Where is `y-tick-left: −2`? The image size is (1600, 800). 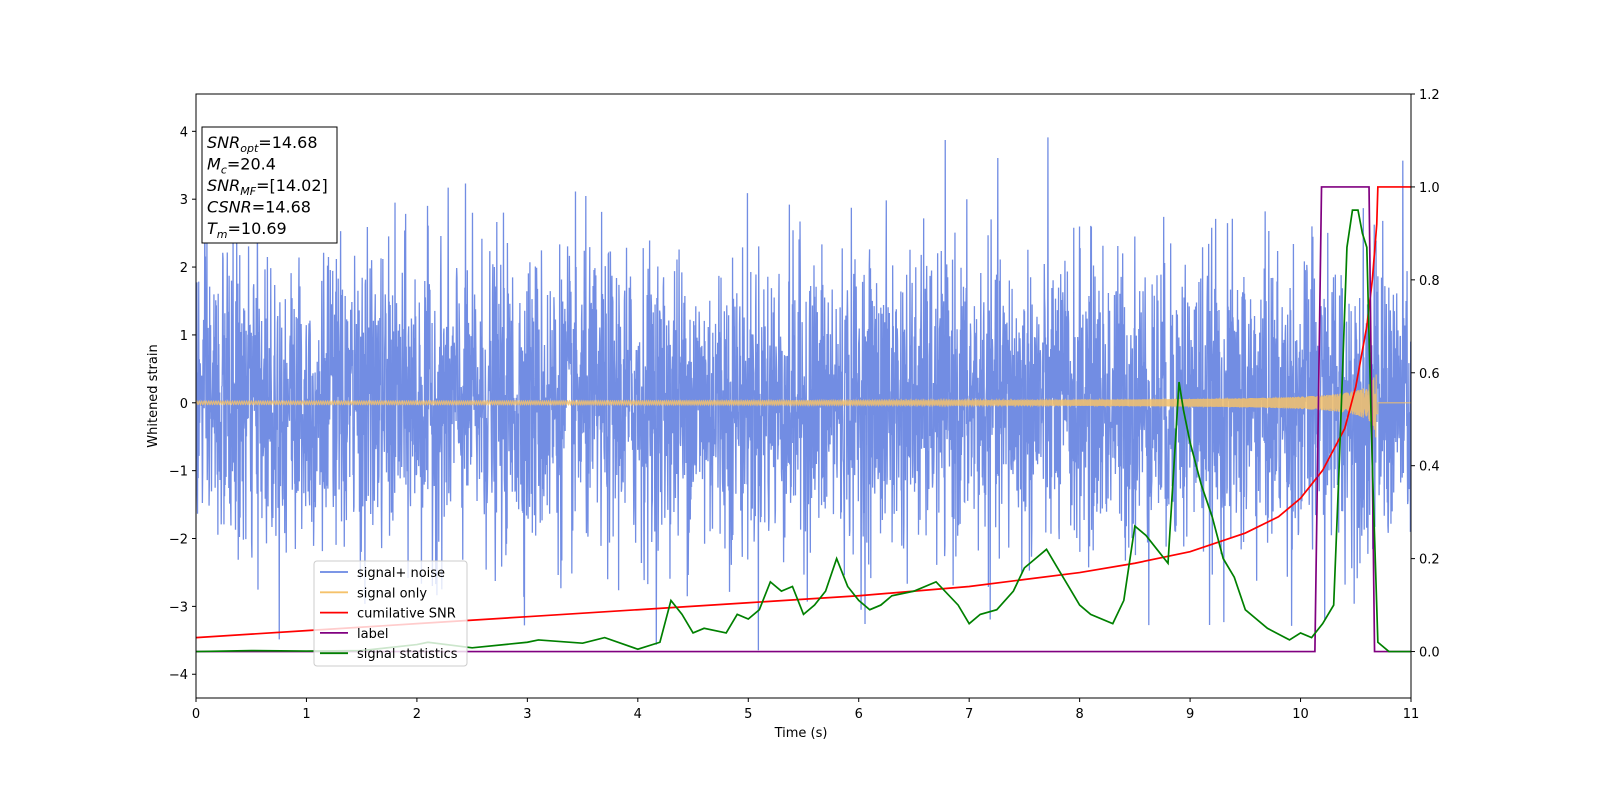
y-tick-left: −2 is located at coordinates (182, 540).